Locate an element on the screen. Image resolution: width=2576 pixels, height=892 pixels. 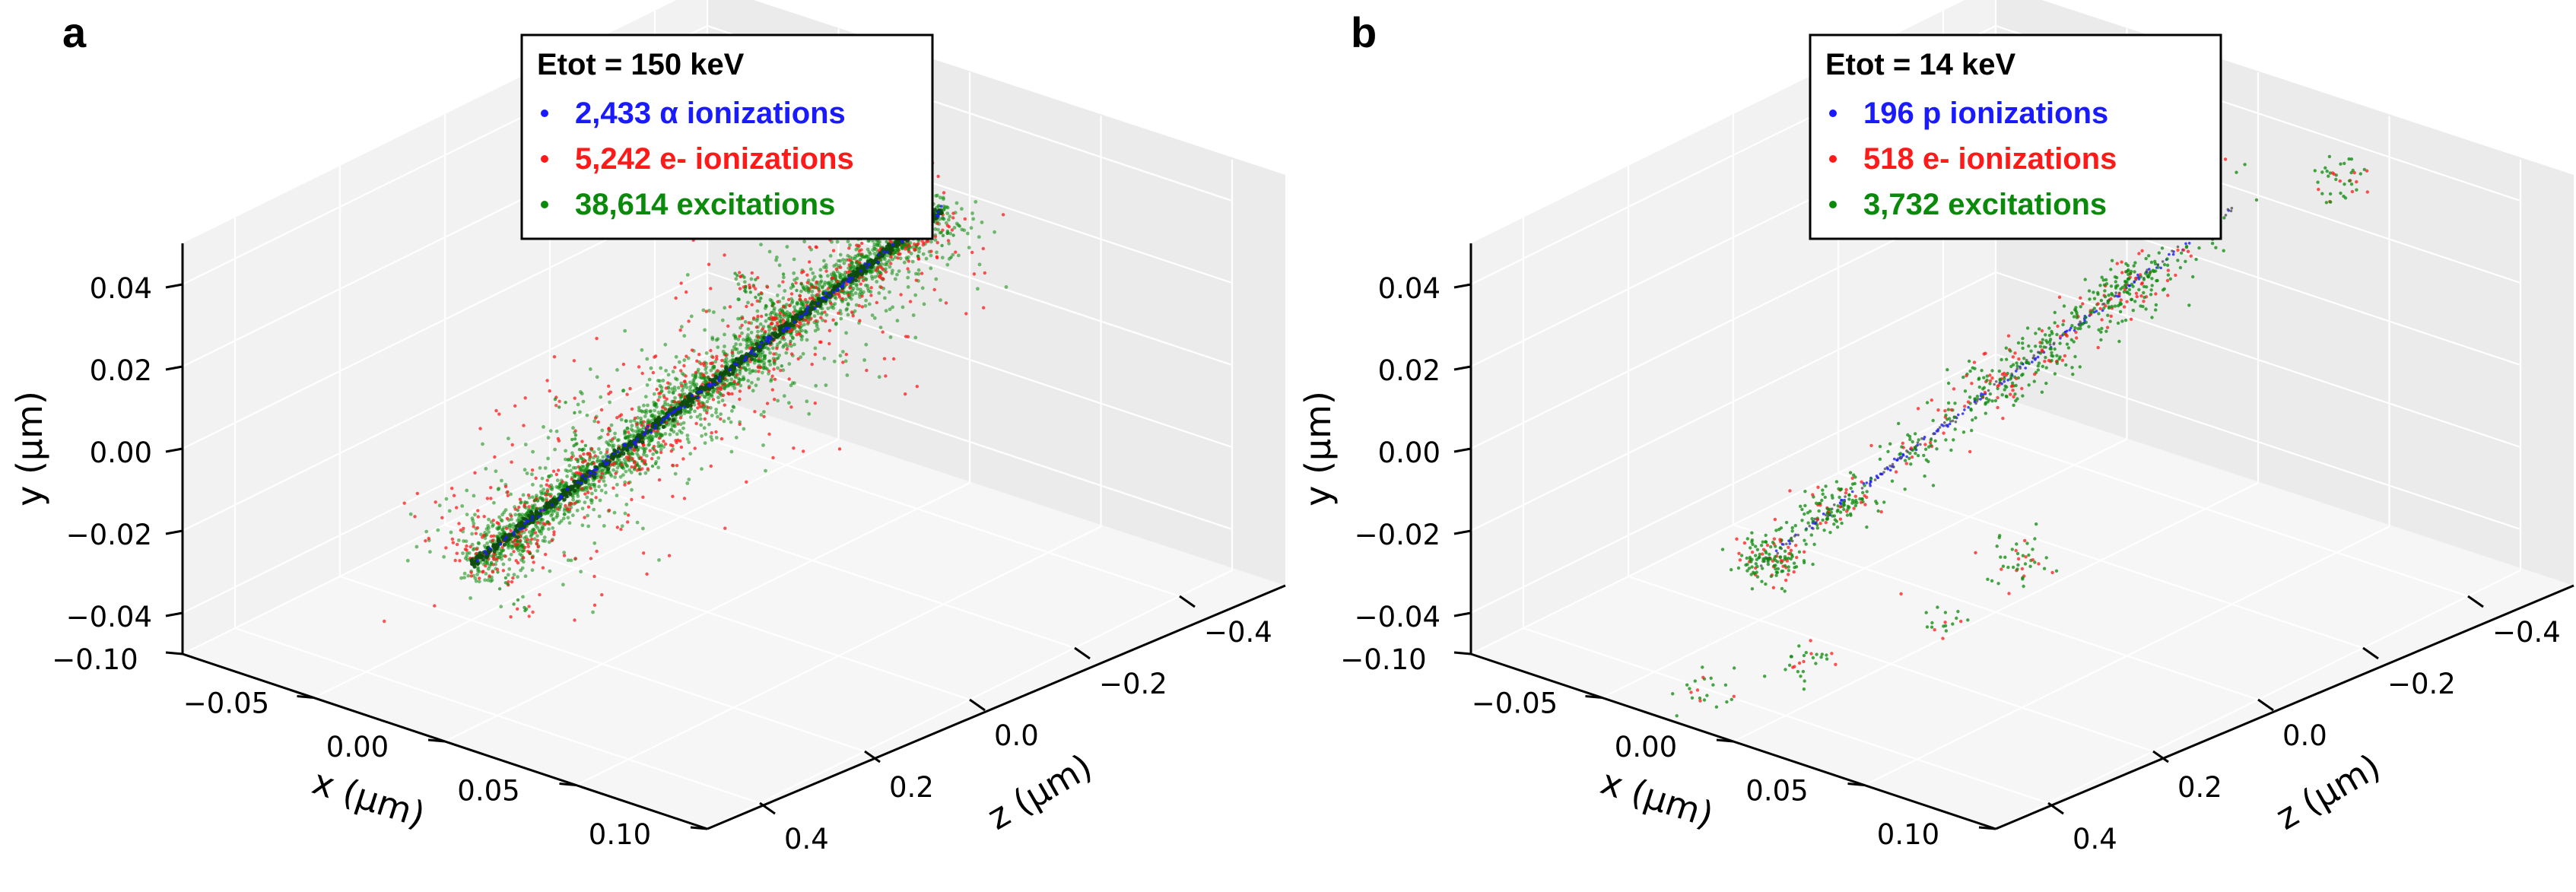
floor-gridline-z is located at coordinates (2101, 560).